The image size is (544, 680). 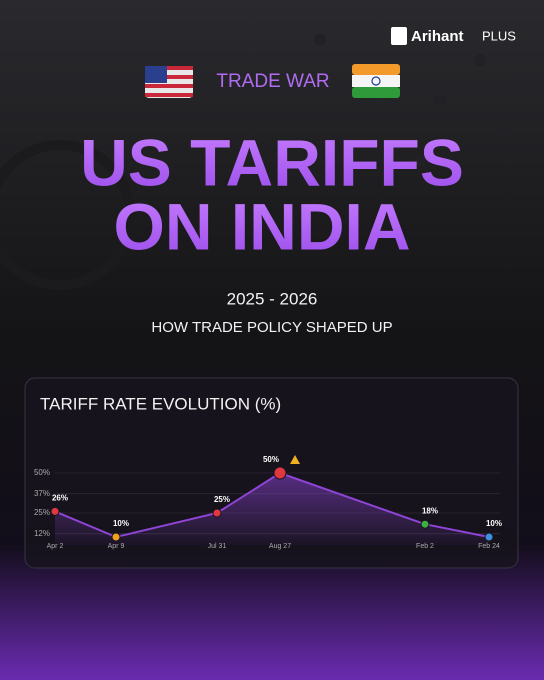 What do you see at coordinates (272, 505) in the screenshot?
I see `line` at bounding box center [272, 505].